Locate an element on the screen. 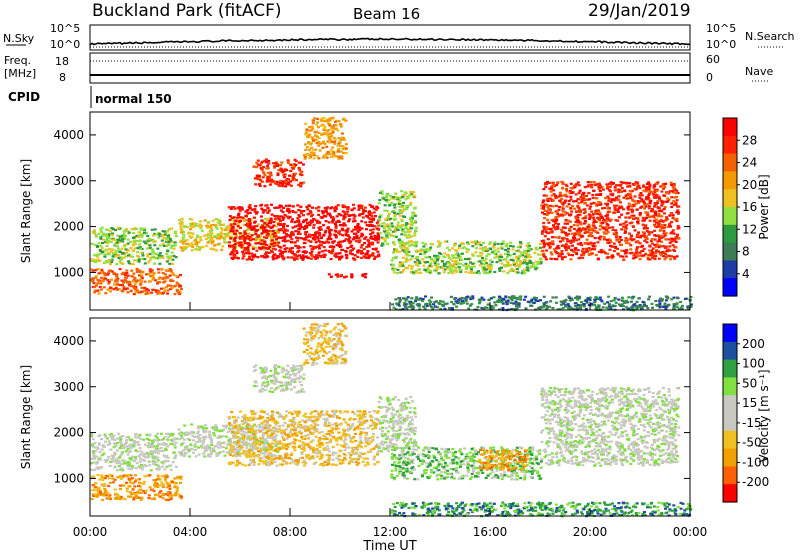 Image resolution: width=800 pixels, height=554 pixels. y-tick-label: 2000 is located at coordinates (68, 227).